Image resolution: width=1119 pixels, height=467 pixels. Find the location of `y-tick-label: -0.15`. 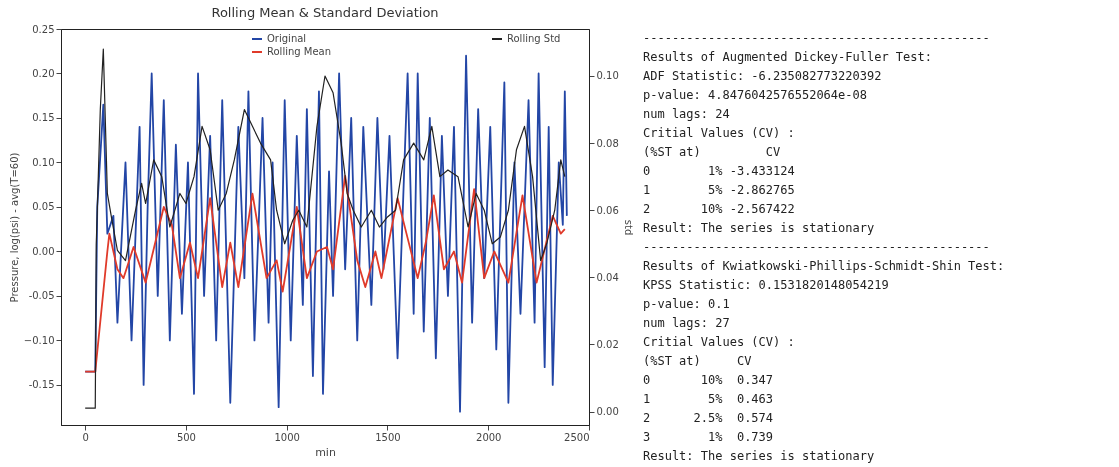

y-tick-label: -0.15 is located at coordinates (41, 385).